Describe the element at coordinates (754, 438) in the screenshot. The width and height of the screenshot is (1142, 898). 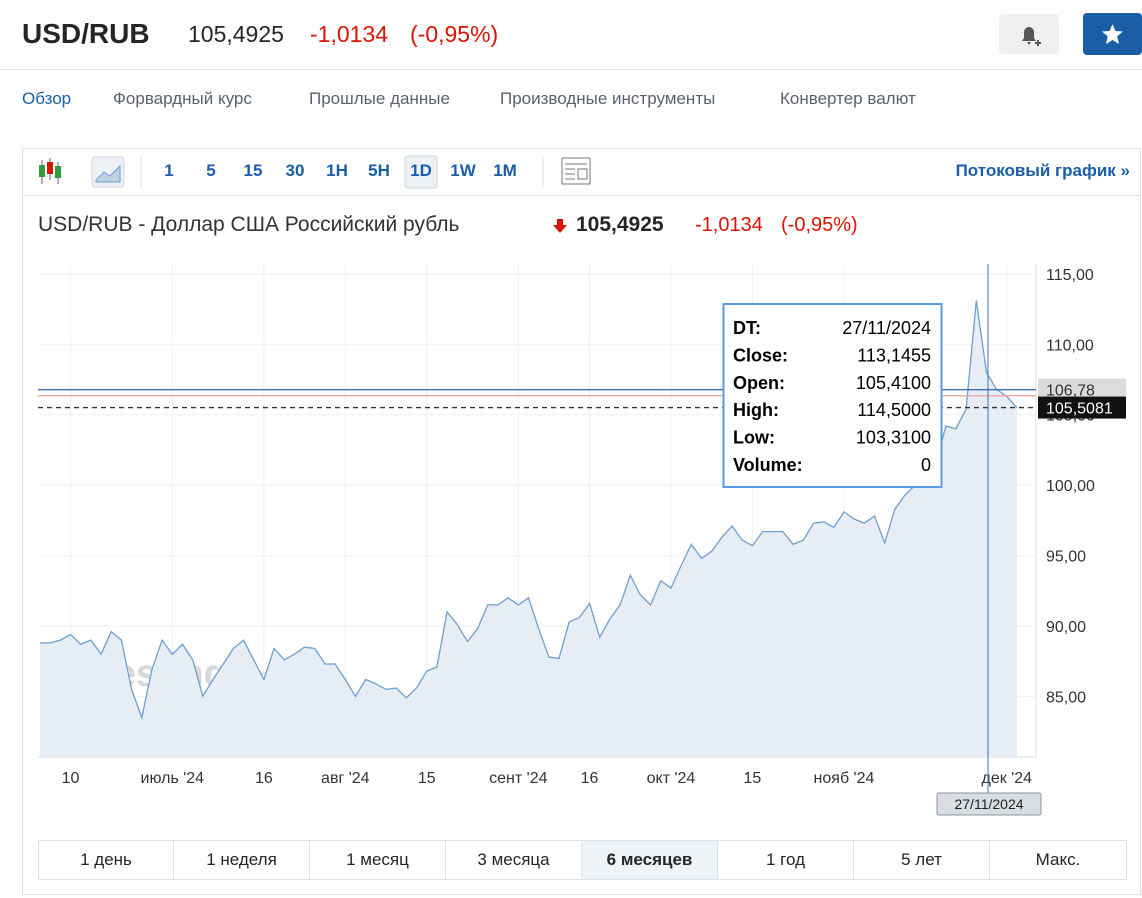
I see `tooltip-key: Low:` at that location.